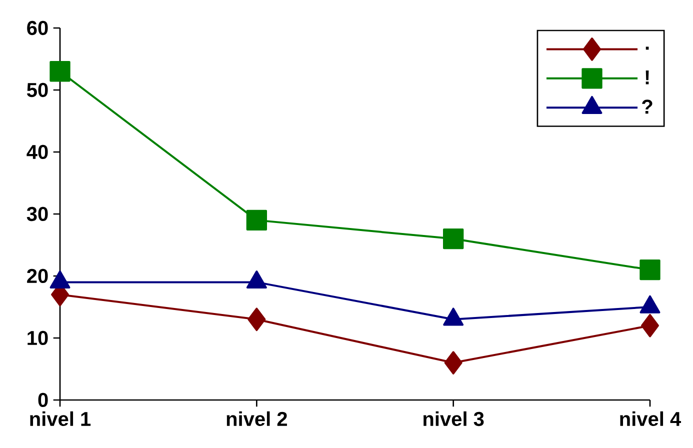  I want to click on y-tick-label: 60, so click(37, 28).